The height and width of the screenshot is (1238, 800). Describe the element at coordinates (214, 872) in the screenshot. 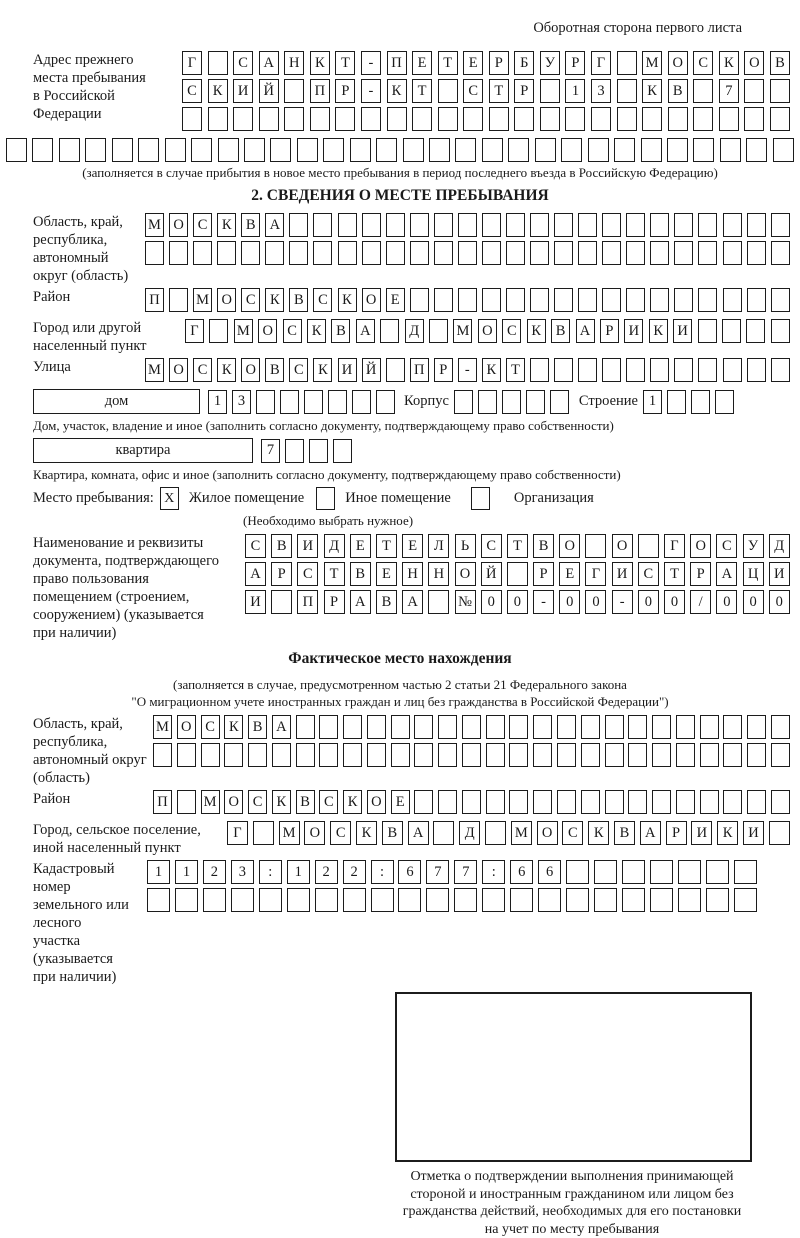

I see `char-cell: 2` at that location.